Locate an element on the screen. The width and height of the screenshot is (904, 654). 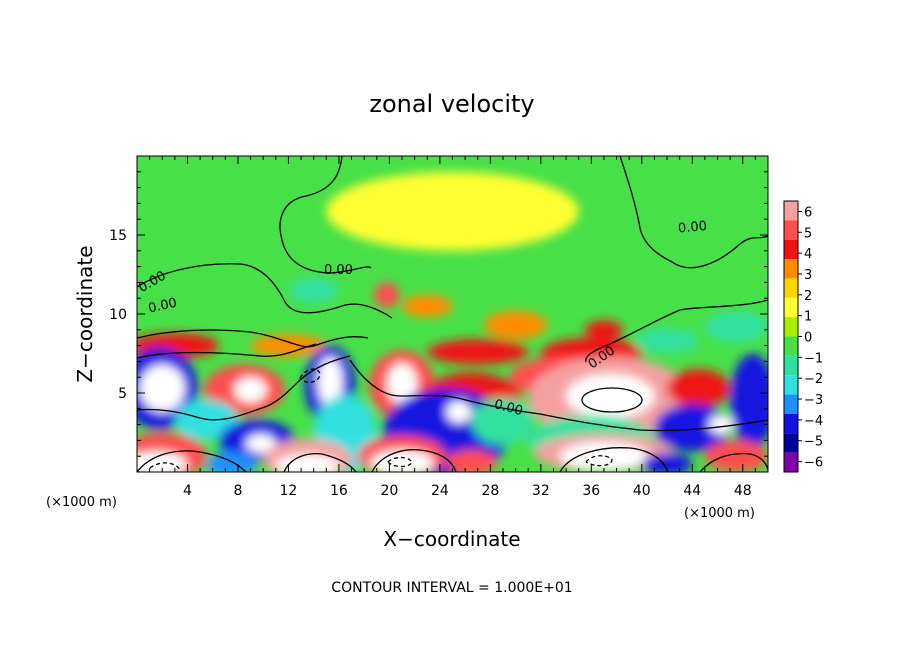
y-axis-label: Z−coordinate is located at coordinates (85, 313).